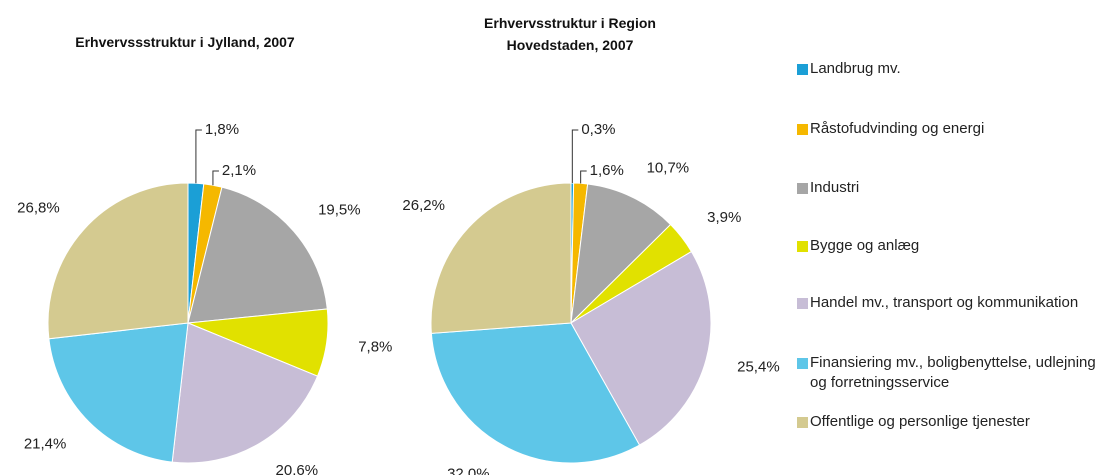 The height and width of the screenshot is (475, 1099). Describe the element at coordinates (724, 217) in the screenshot. I see `data-label: 3,9%` at that location.